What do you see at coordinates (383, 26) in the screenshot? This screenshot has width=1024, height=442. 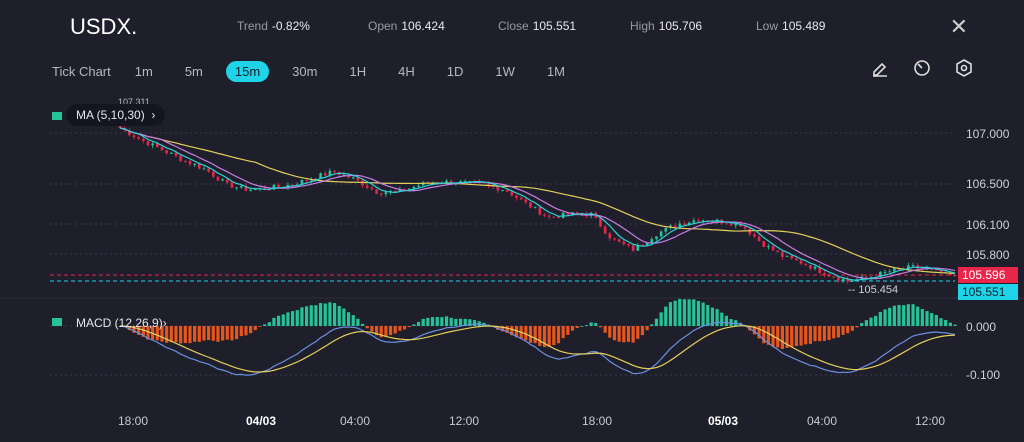 I see `open-label: Open` at bounding box center [383, 26].